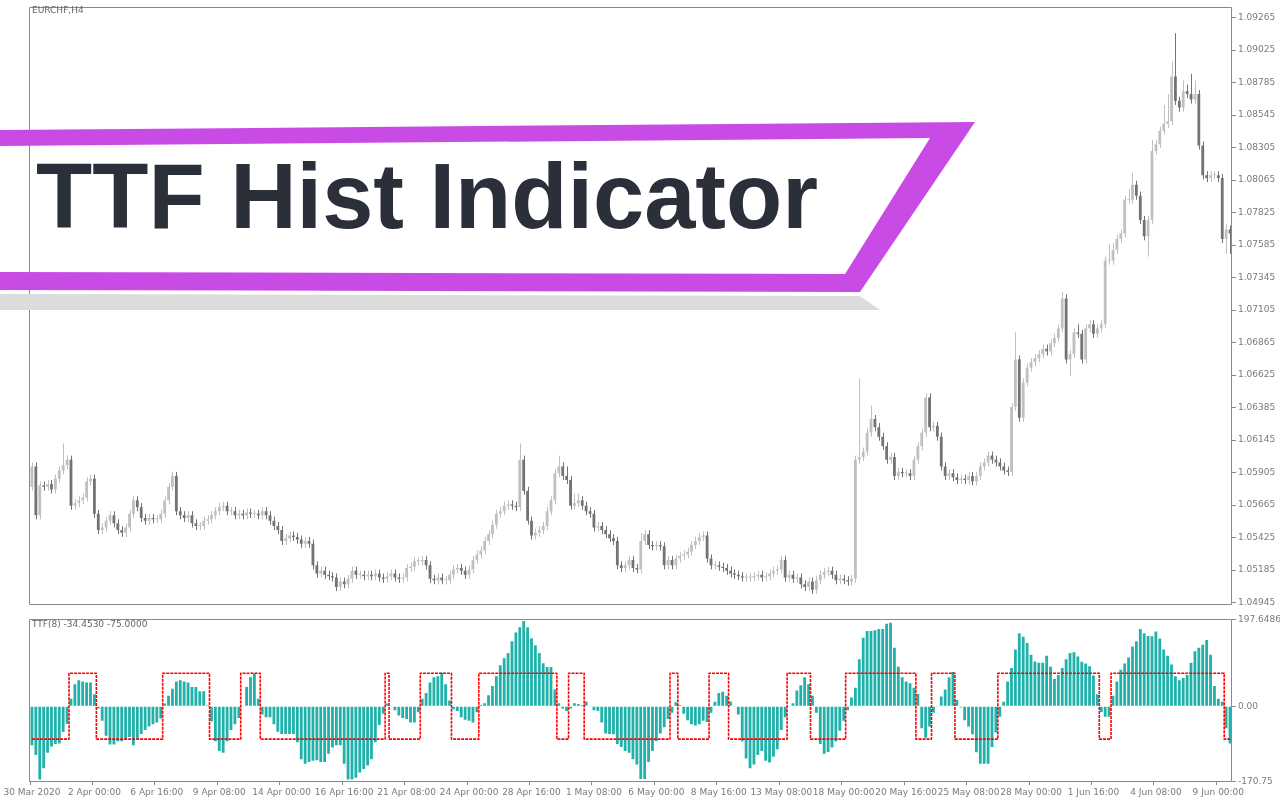  What do you see at coordinates (282, 791) in the screenshot?
I see `x-tick-label: 14 Apr 00:00` at bounding box center [282, 791].